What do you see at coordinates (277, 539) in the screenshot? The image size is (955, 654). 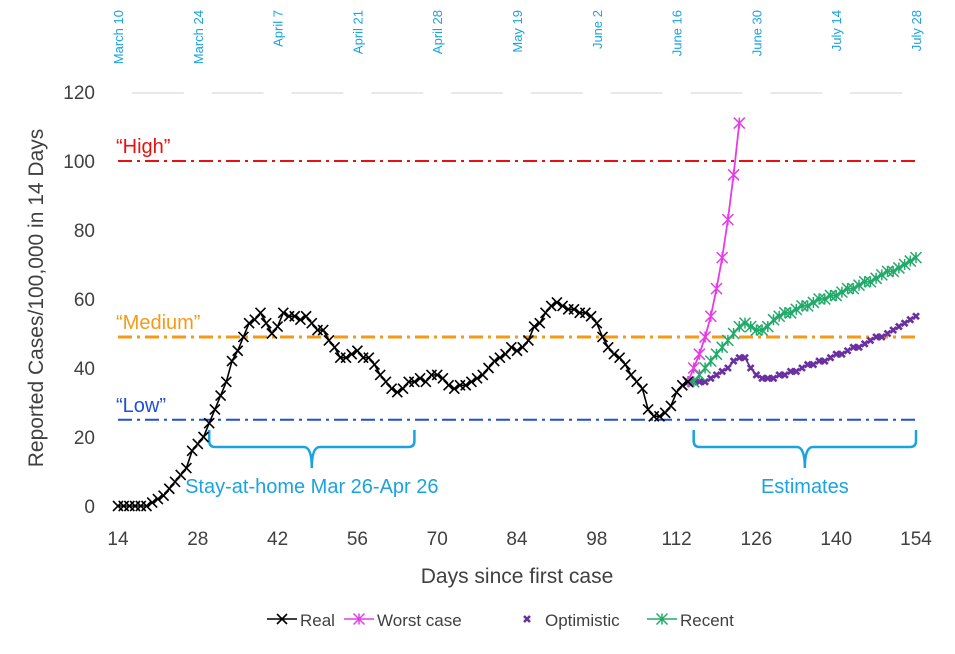 I see `x-tick-label: 42` at bounding box center [277, 539].